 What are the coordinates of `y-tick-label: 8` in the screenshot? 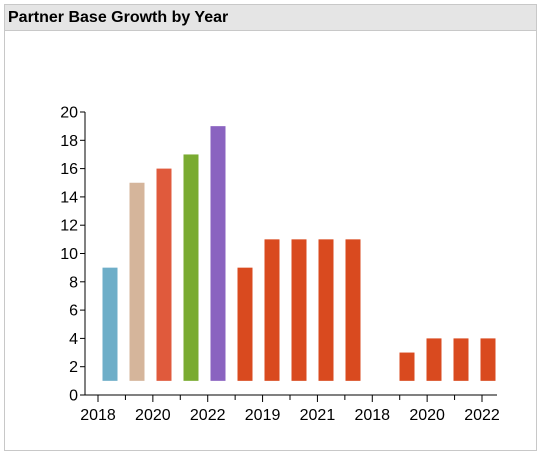 It's located at (73, 282).